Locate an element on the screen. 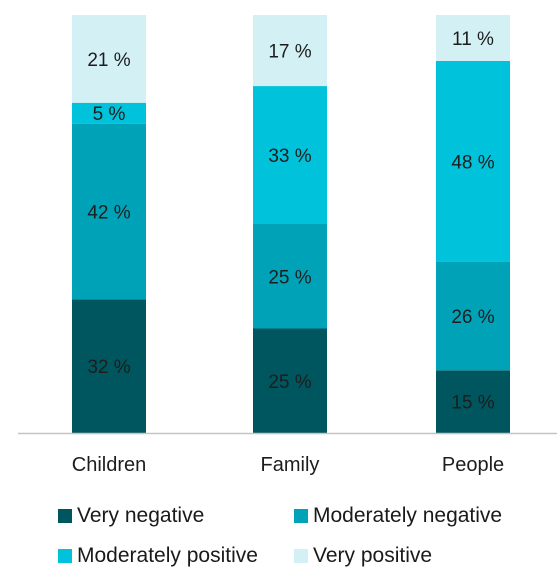 The width and height of the screenshot is (557, 570). legend-label-moderately-negative: Moderately negative is located at coordinates (408, 515).